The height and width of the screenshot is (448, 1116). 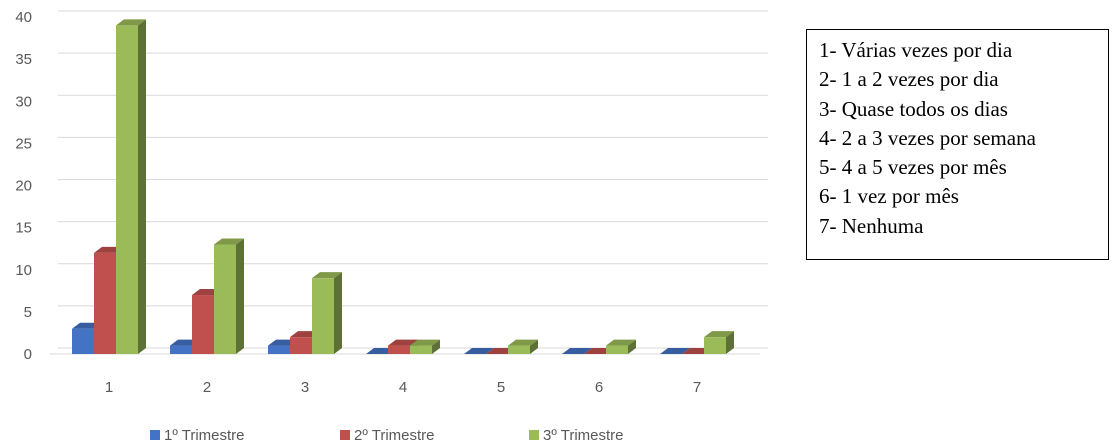 What do you see at coordinates (916, 50) in the screenshot?
I see `key-item: 1- Várias vezes por dia` at bounding box center [916, 50].